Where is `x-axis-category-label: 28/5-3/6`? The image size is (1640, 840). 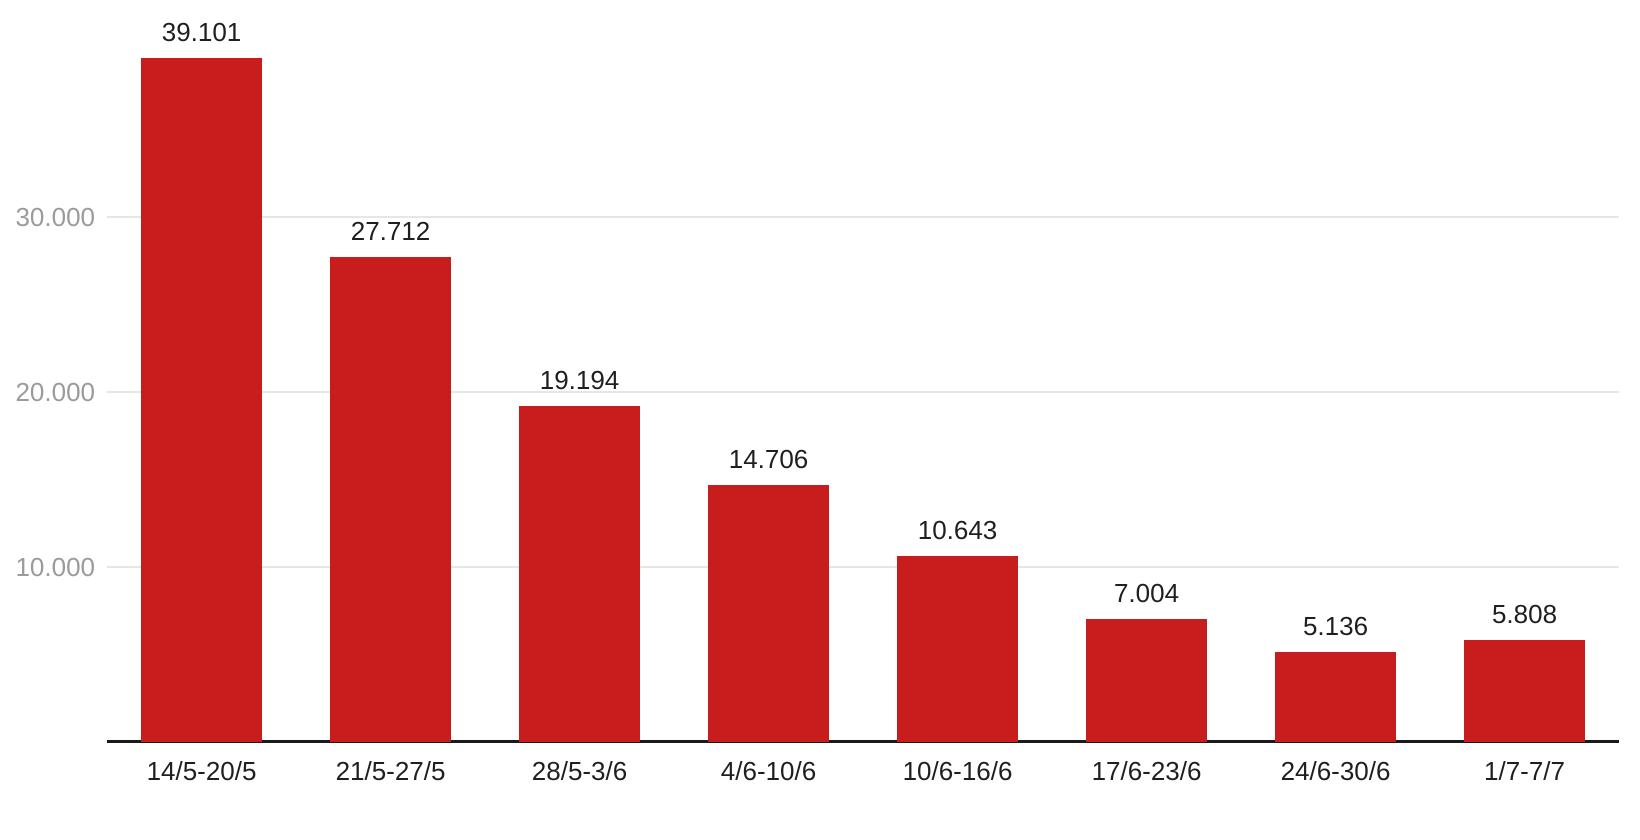
x-axis-category-label: 28/5-3/6 is located at coordinates (579, 771).